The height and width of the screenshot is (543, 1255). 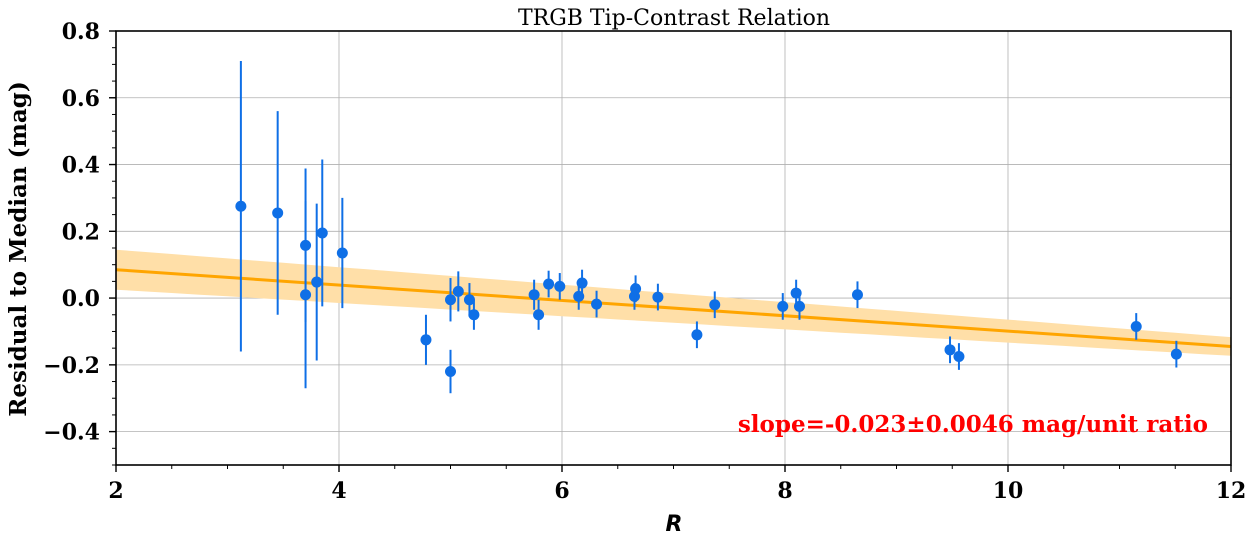 I want to click on x-tick-label: 8, so click(x=784, y=491).